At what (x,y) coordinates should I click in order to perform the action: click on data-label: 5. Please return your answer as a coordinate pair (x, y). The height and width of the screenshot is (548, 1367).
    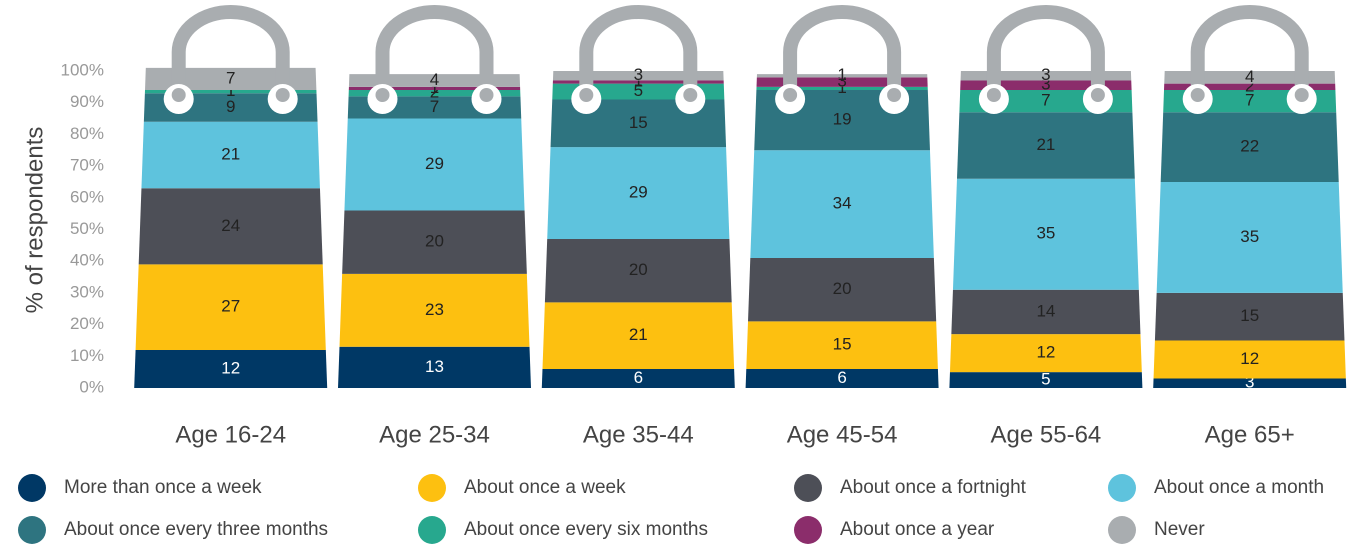
    Looking at the image, I should click on (638, 90).